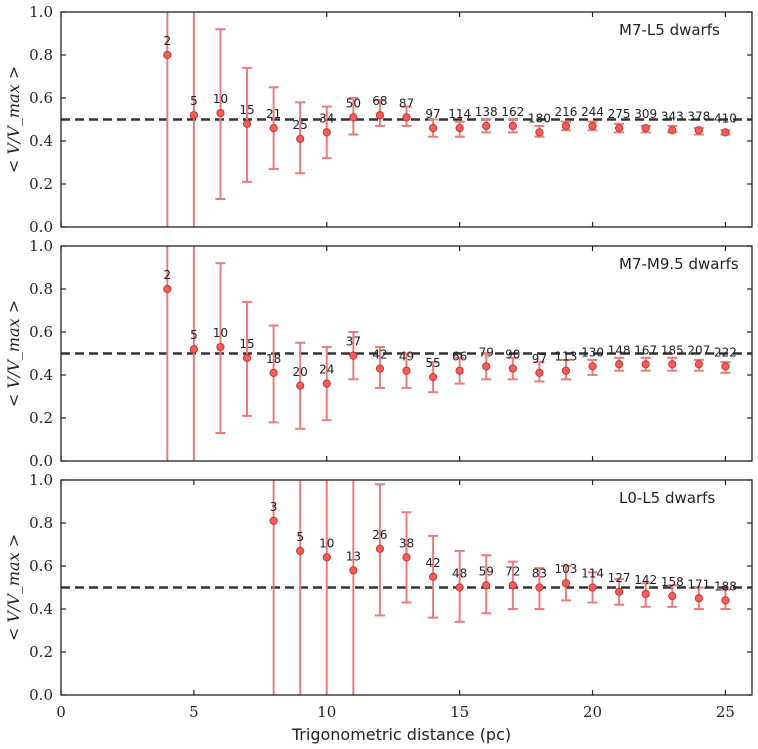  What do you see at coordinates (406, 357) in the screenshot?
I see `count-label: 49` at bounding box center [406, 357].